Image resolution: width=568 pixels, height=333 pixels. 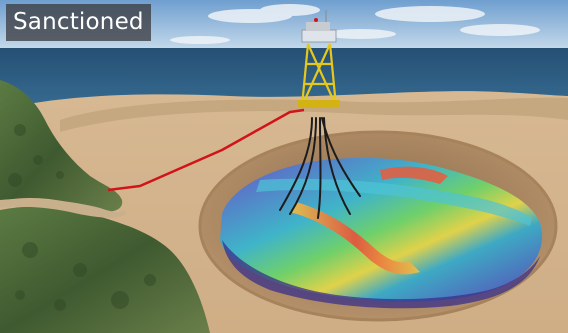 What do you see at coordinates (355, 238) in the screenshot?
I see `reservoir-ridge` at bounding box center [355, 238].